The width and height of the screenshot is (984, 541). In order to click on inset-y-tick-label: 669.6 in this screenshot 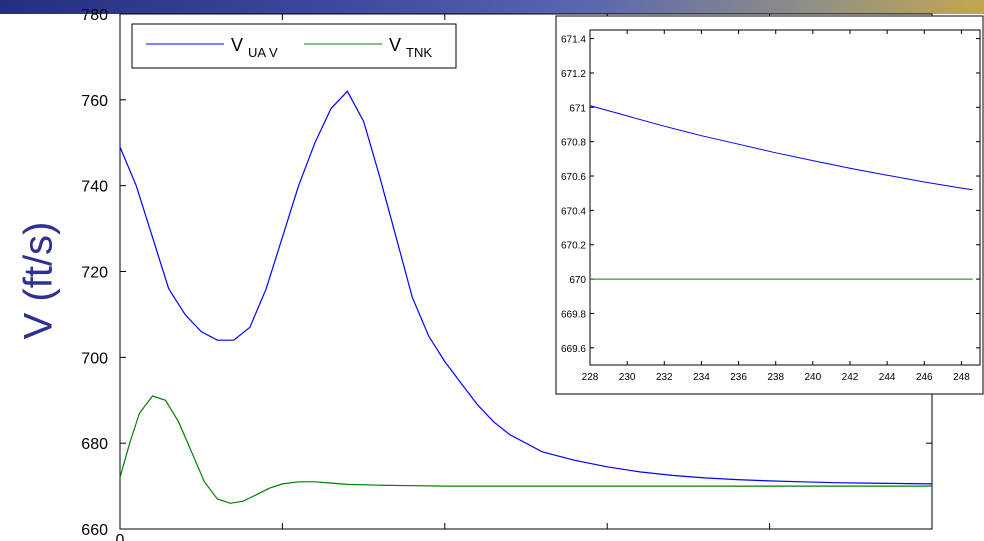, I will do `click(573, 349)`.